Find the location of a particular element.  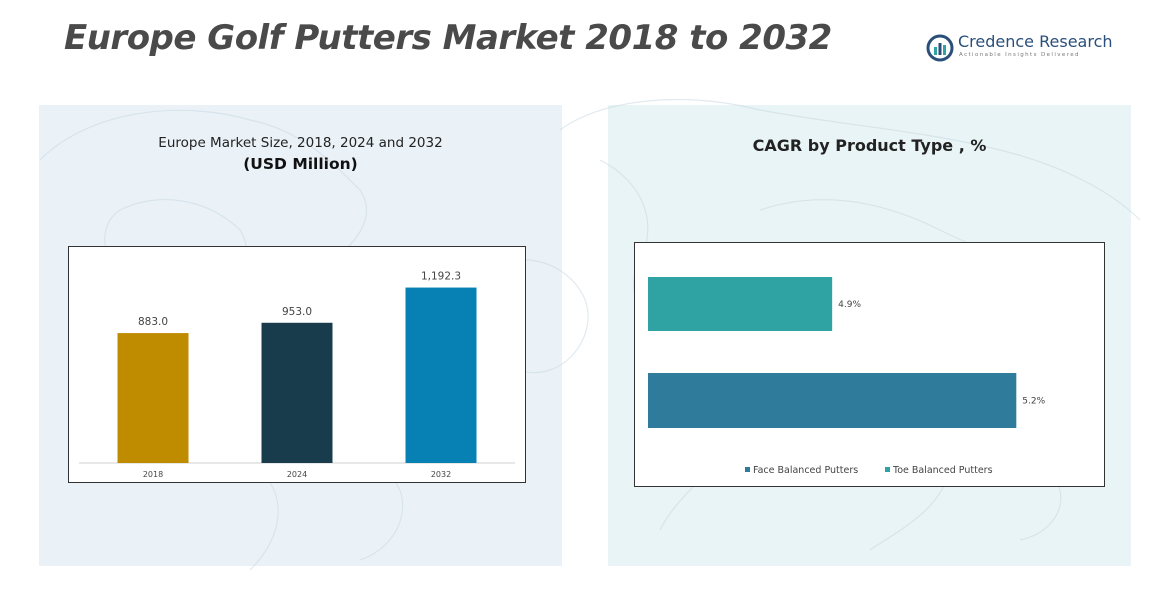

x-tick-label: 2032 is located at coordinates (441, 474).